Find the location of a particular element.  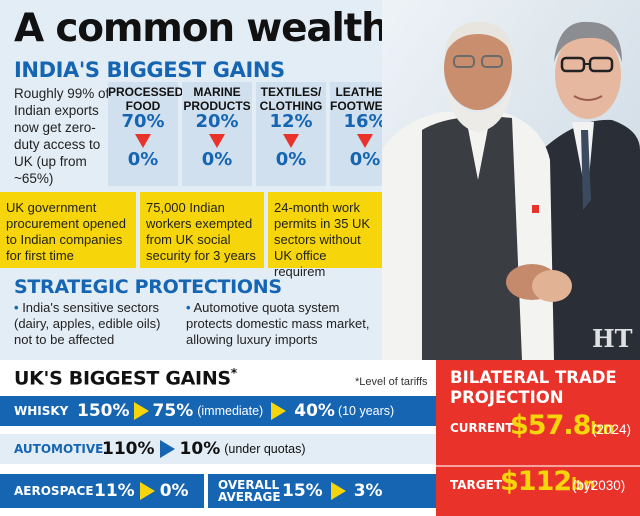

india-gains-title: INDIA'S BIGGEST GAINS is located at coordinates (149, 70).